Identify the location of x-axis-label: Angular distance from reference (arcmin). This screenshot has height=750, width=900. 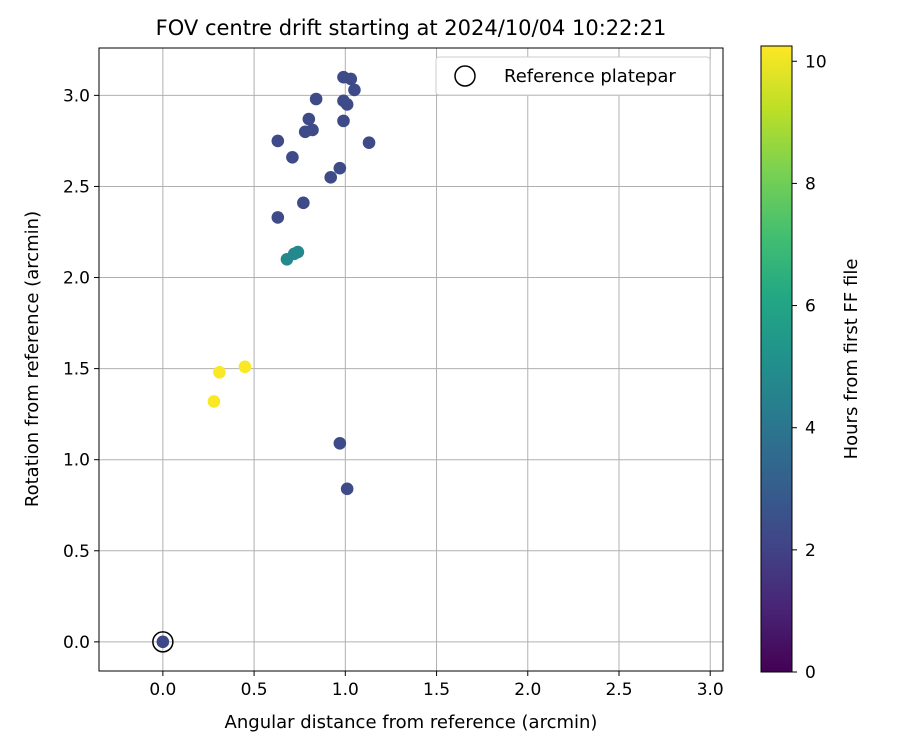
(411, 722).